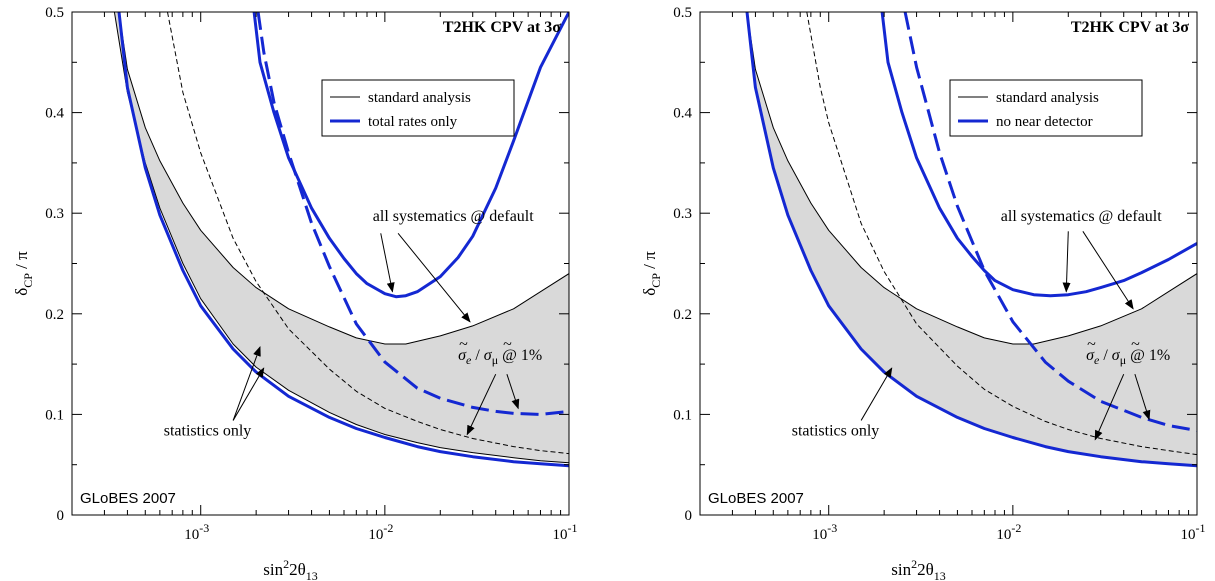 Image resolution: width=1215 pixels, height=581 pixels. Describe the element at coordinates (413, 122) in the screenshot. I see `legend-label: total rates only` at that location.